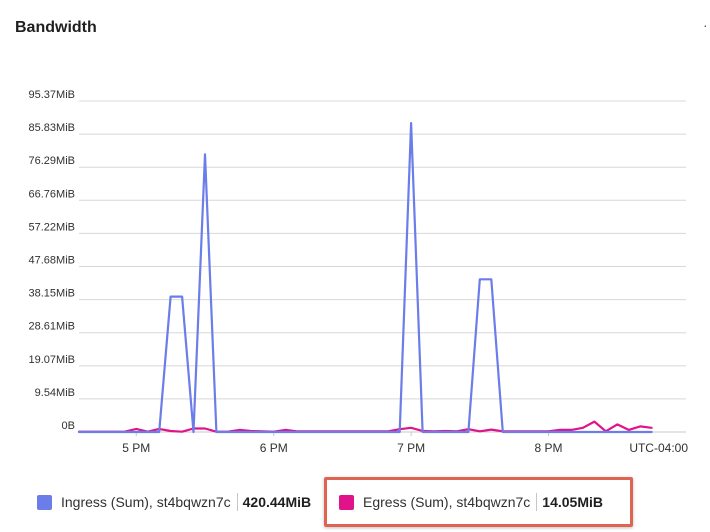  What do you see at coordinates (52, 360) in the screenshot?
I see `y-tick-label: 19.07MiB` at bounding box center [52, 360].